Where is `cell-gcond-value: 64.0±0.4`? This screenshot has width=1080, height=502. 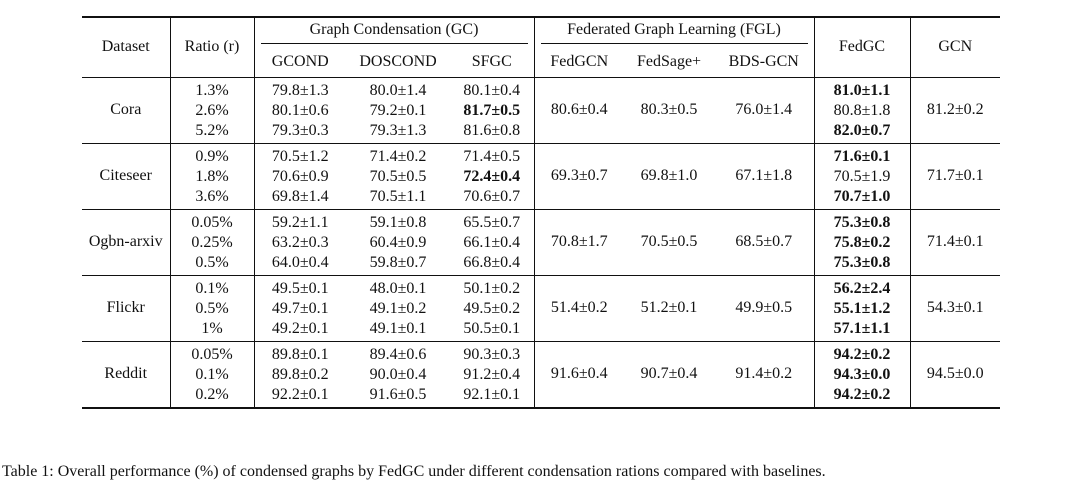
cell-gcond-value: 64.0±0.4 is located at coordinates (300, 262).